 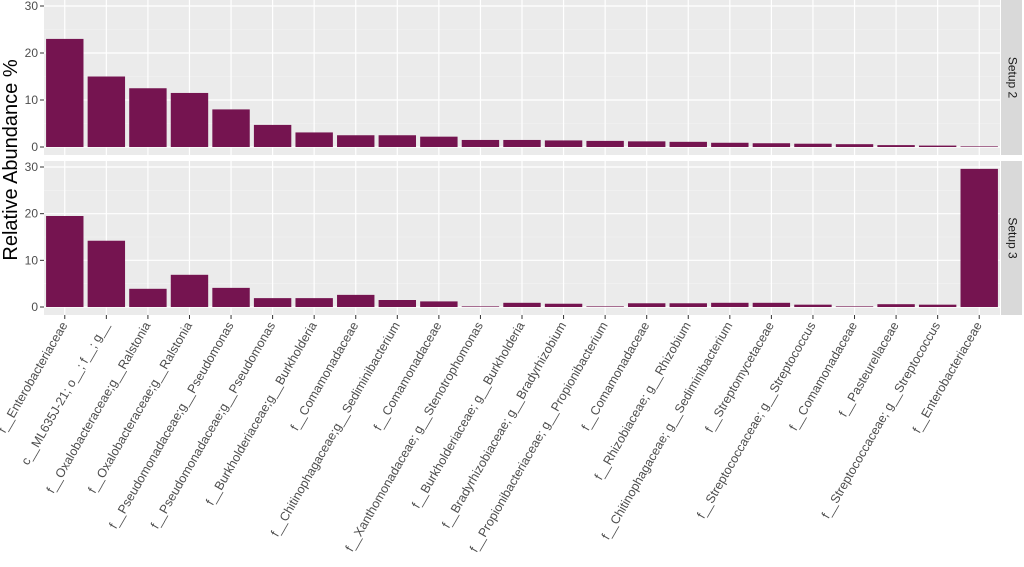 I want to click on y-axis-title: Relative Abundance %, so click(x=11, y=159).